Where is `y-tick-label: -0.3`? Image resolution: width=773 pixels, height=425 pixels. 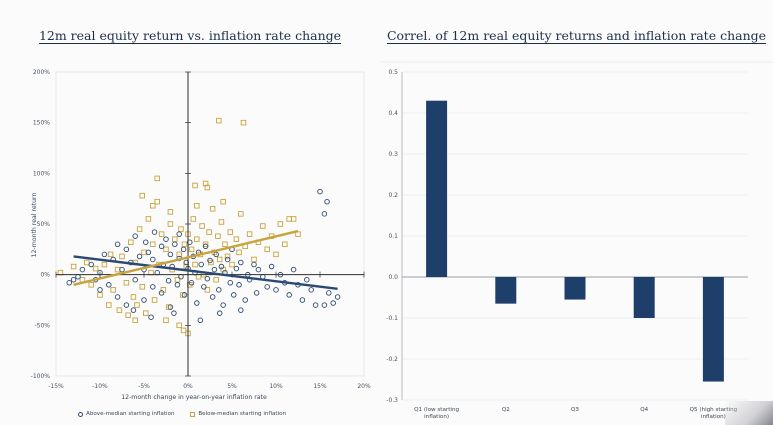 y-tick-label: -0.3 is located at coordinates (392, 400).